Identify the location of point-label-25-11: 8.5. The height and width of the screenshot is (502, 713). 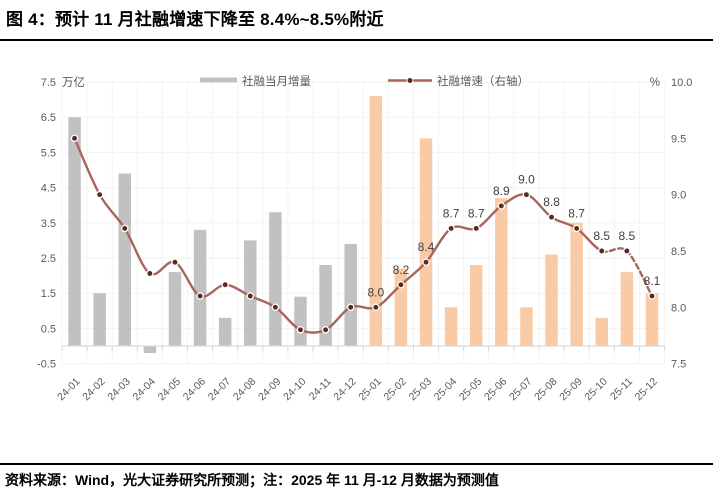
(627, 236).